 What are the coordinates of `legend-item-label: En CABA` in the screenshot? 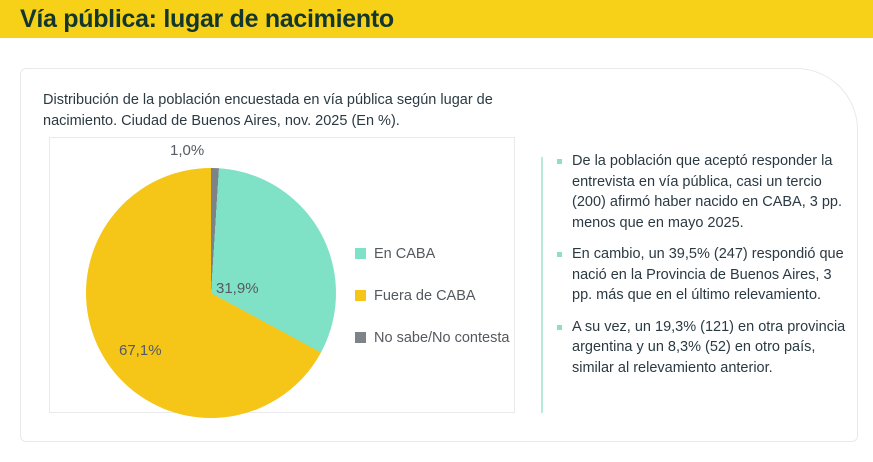 It's located at (405, 253).